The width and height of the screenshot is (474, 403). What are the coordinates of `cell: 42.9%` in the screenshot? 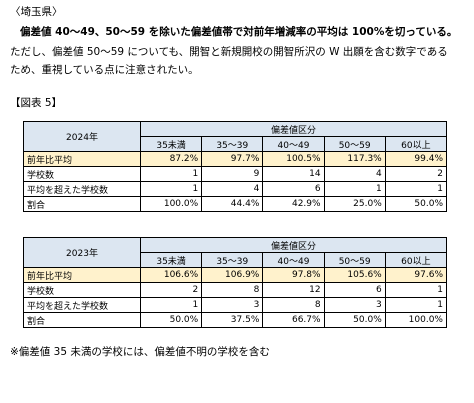 It's located at (293, 204).